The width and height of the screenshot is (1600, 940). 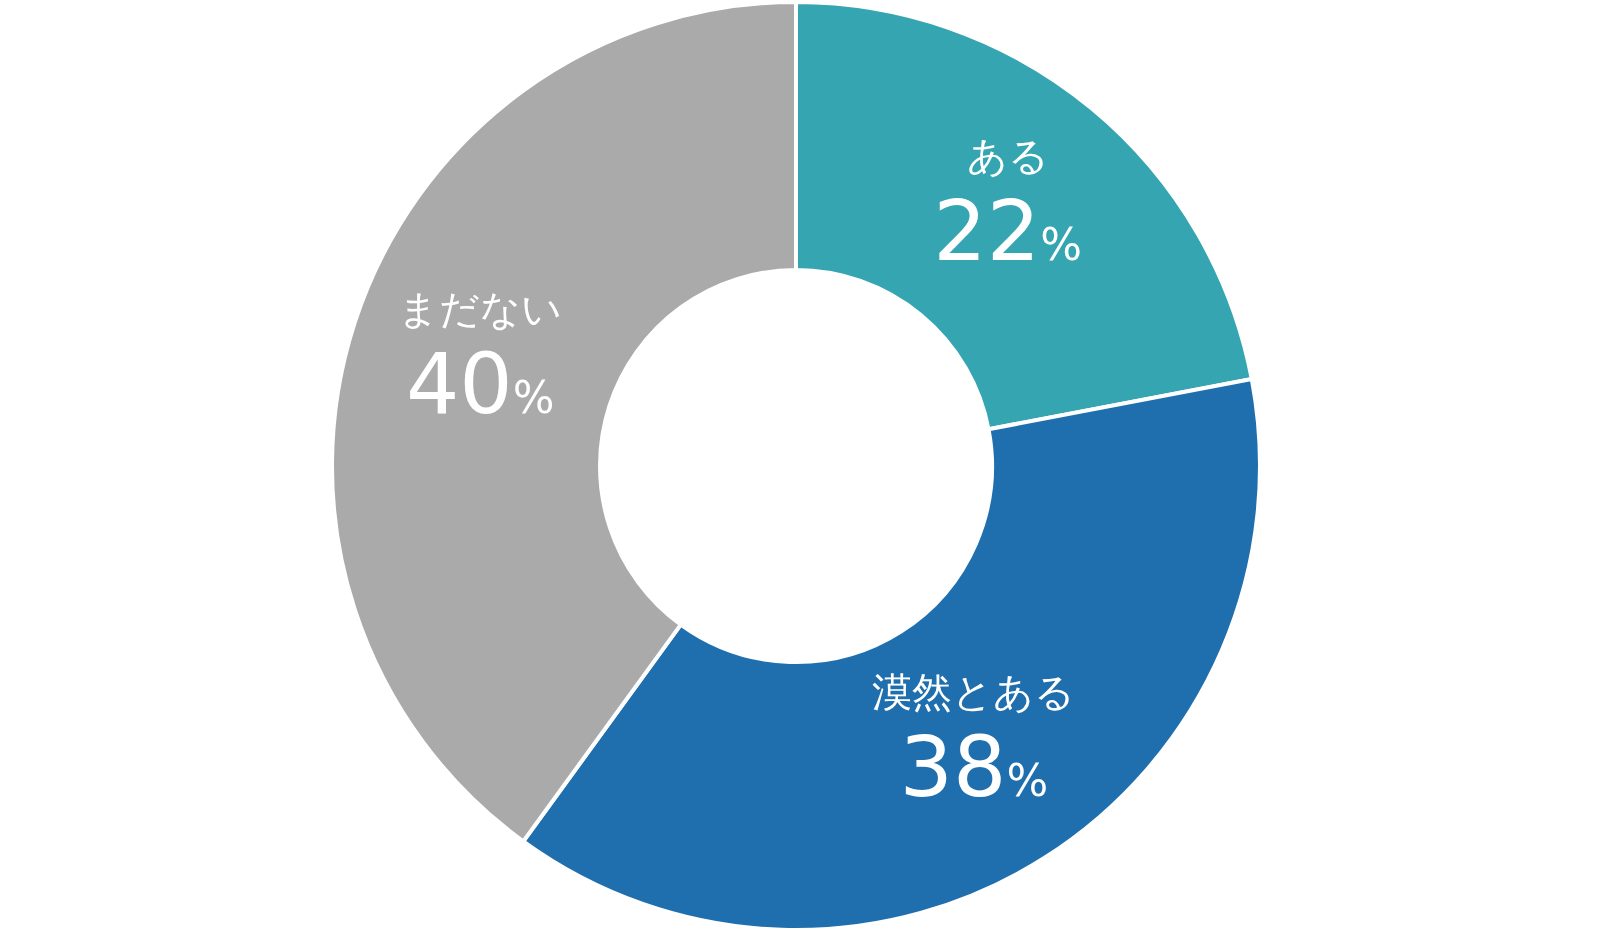 I want to click on data-label: 22%, so click(x=1007, y=231).